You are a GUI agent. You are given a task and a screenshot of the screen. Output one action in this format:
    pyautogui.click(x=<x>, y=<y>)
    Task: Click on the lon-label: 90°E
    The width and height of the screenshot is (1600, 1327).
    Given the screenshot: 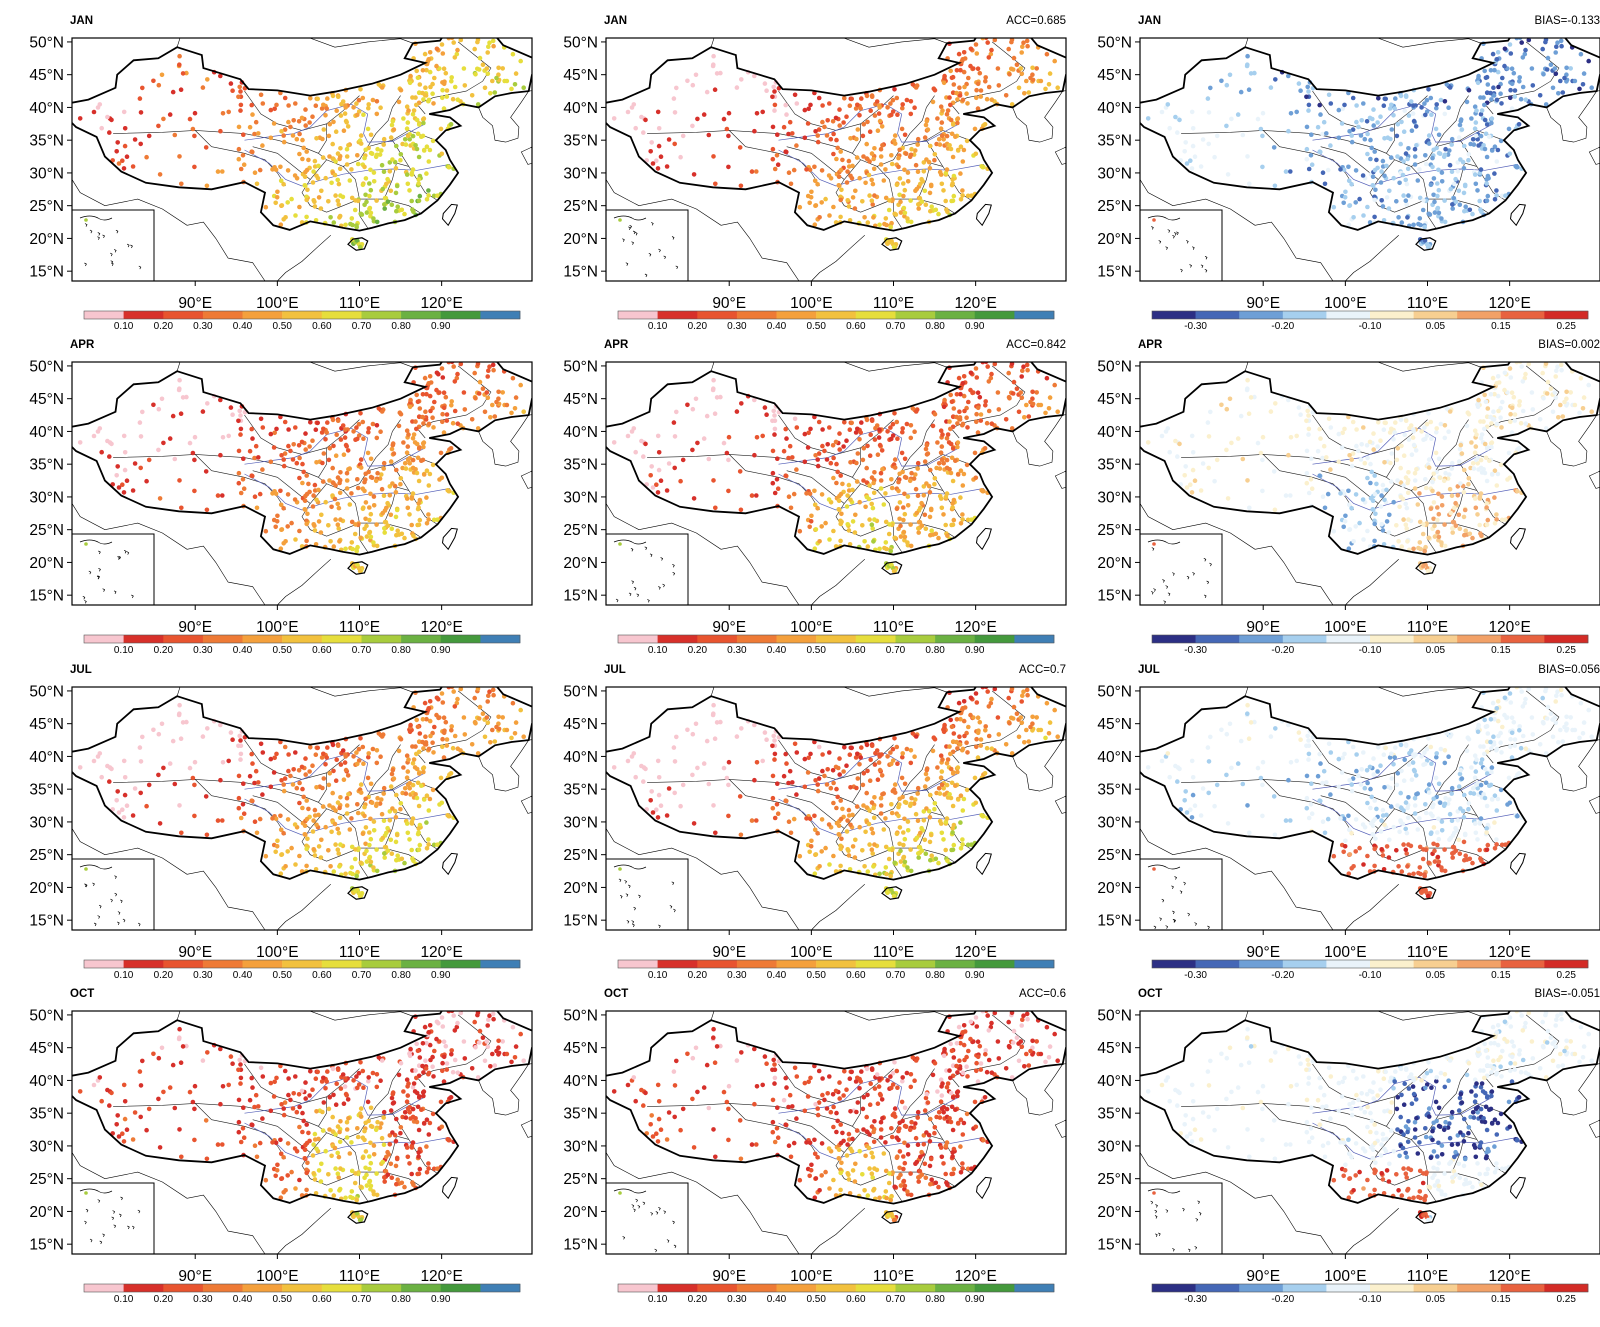 What is the action you would take?
    pyautogui.click(x=195, y=303)
    